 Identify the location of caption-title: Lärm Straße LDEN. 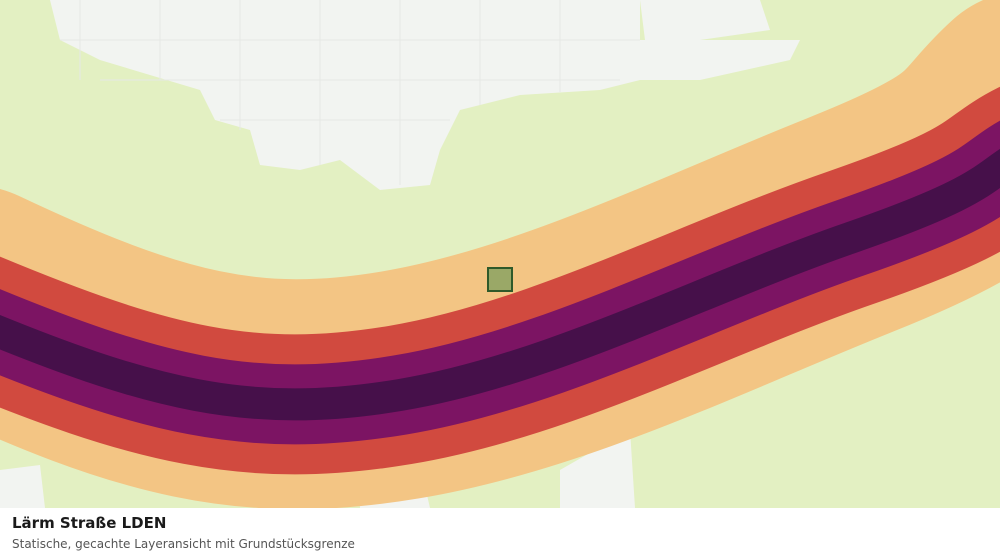
(89, 523).